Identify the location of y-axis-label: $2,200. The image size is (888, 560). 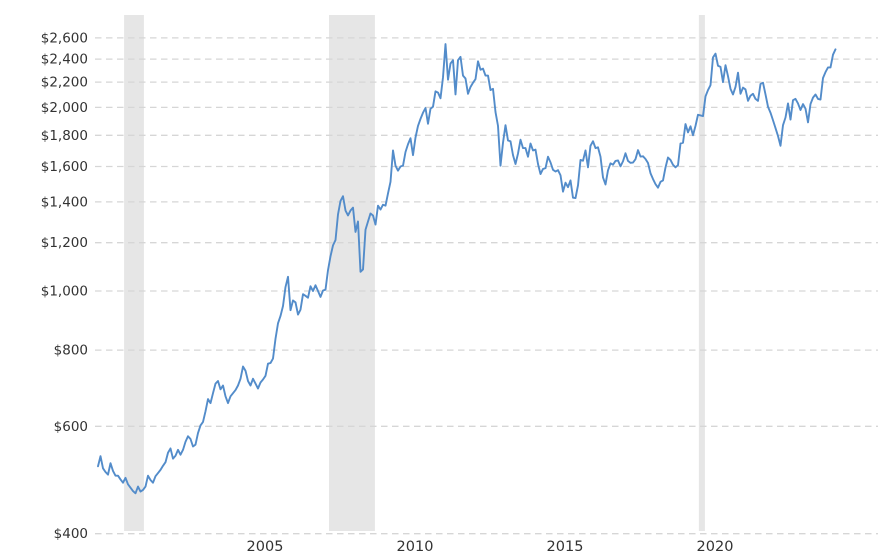
(64, 83).